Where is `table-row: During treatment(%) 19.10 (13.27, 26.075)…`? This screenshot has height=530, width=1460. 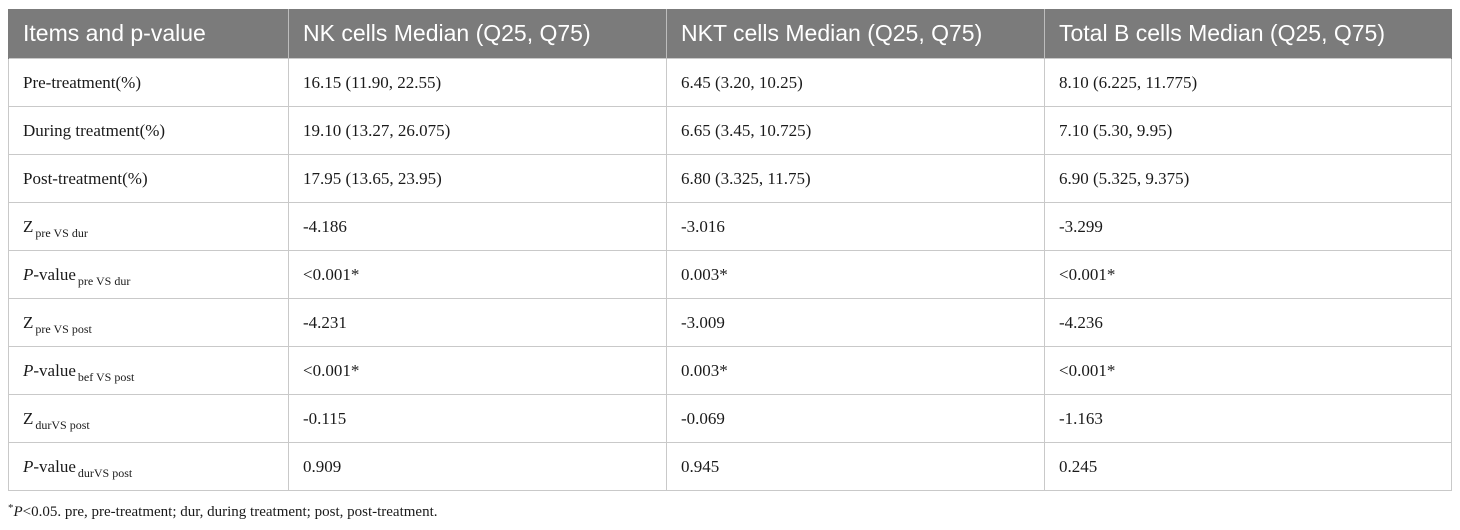
table-row: During treatment(%) 19.10 (13.27, 26.075)… is located at coordinates (730, 130).